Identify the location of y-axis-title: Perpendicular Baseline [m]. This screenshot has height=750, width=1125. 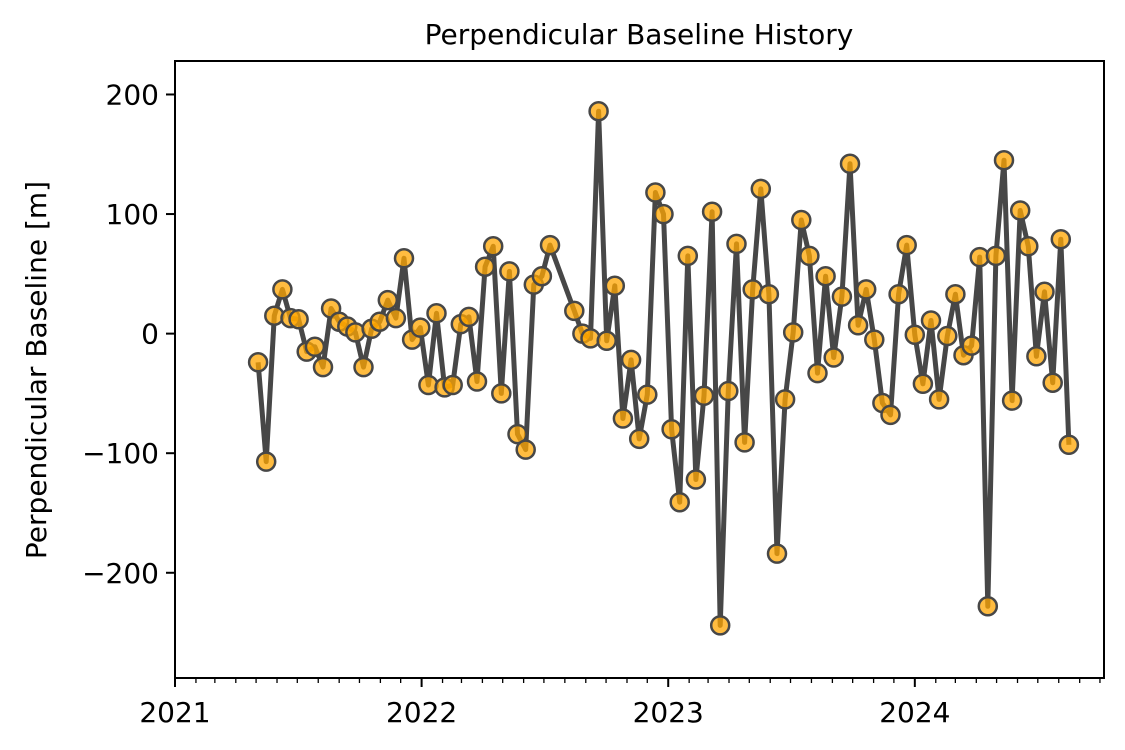
(36, 370).